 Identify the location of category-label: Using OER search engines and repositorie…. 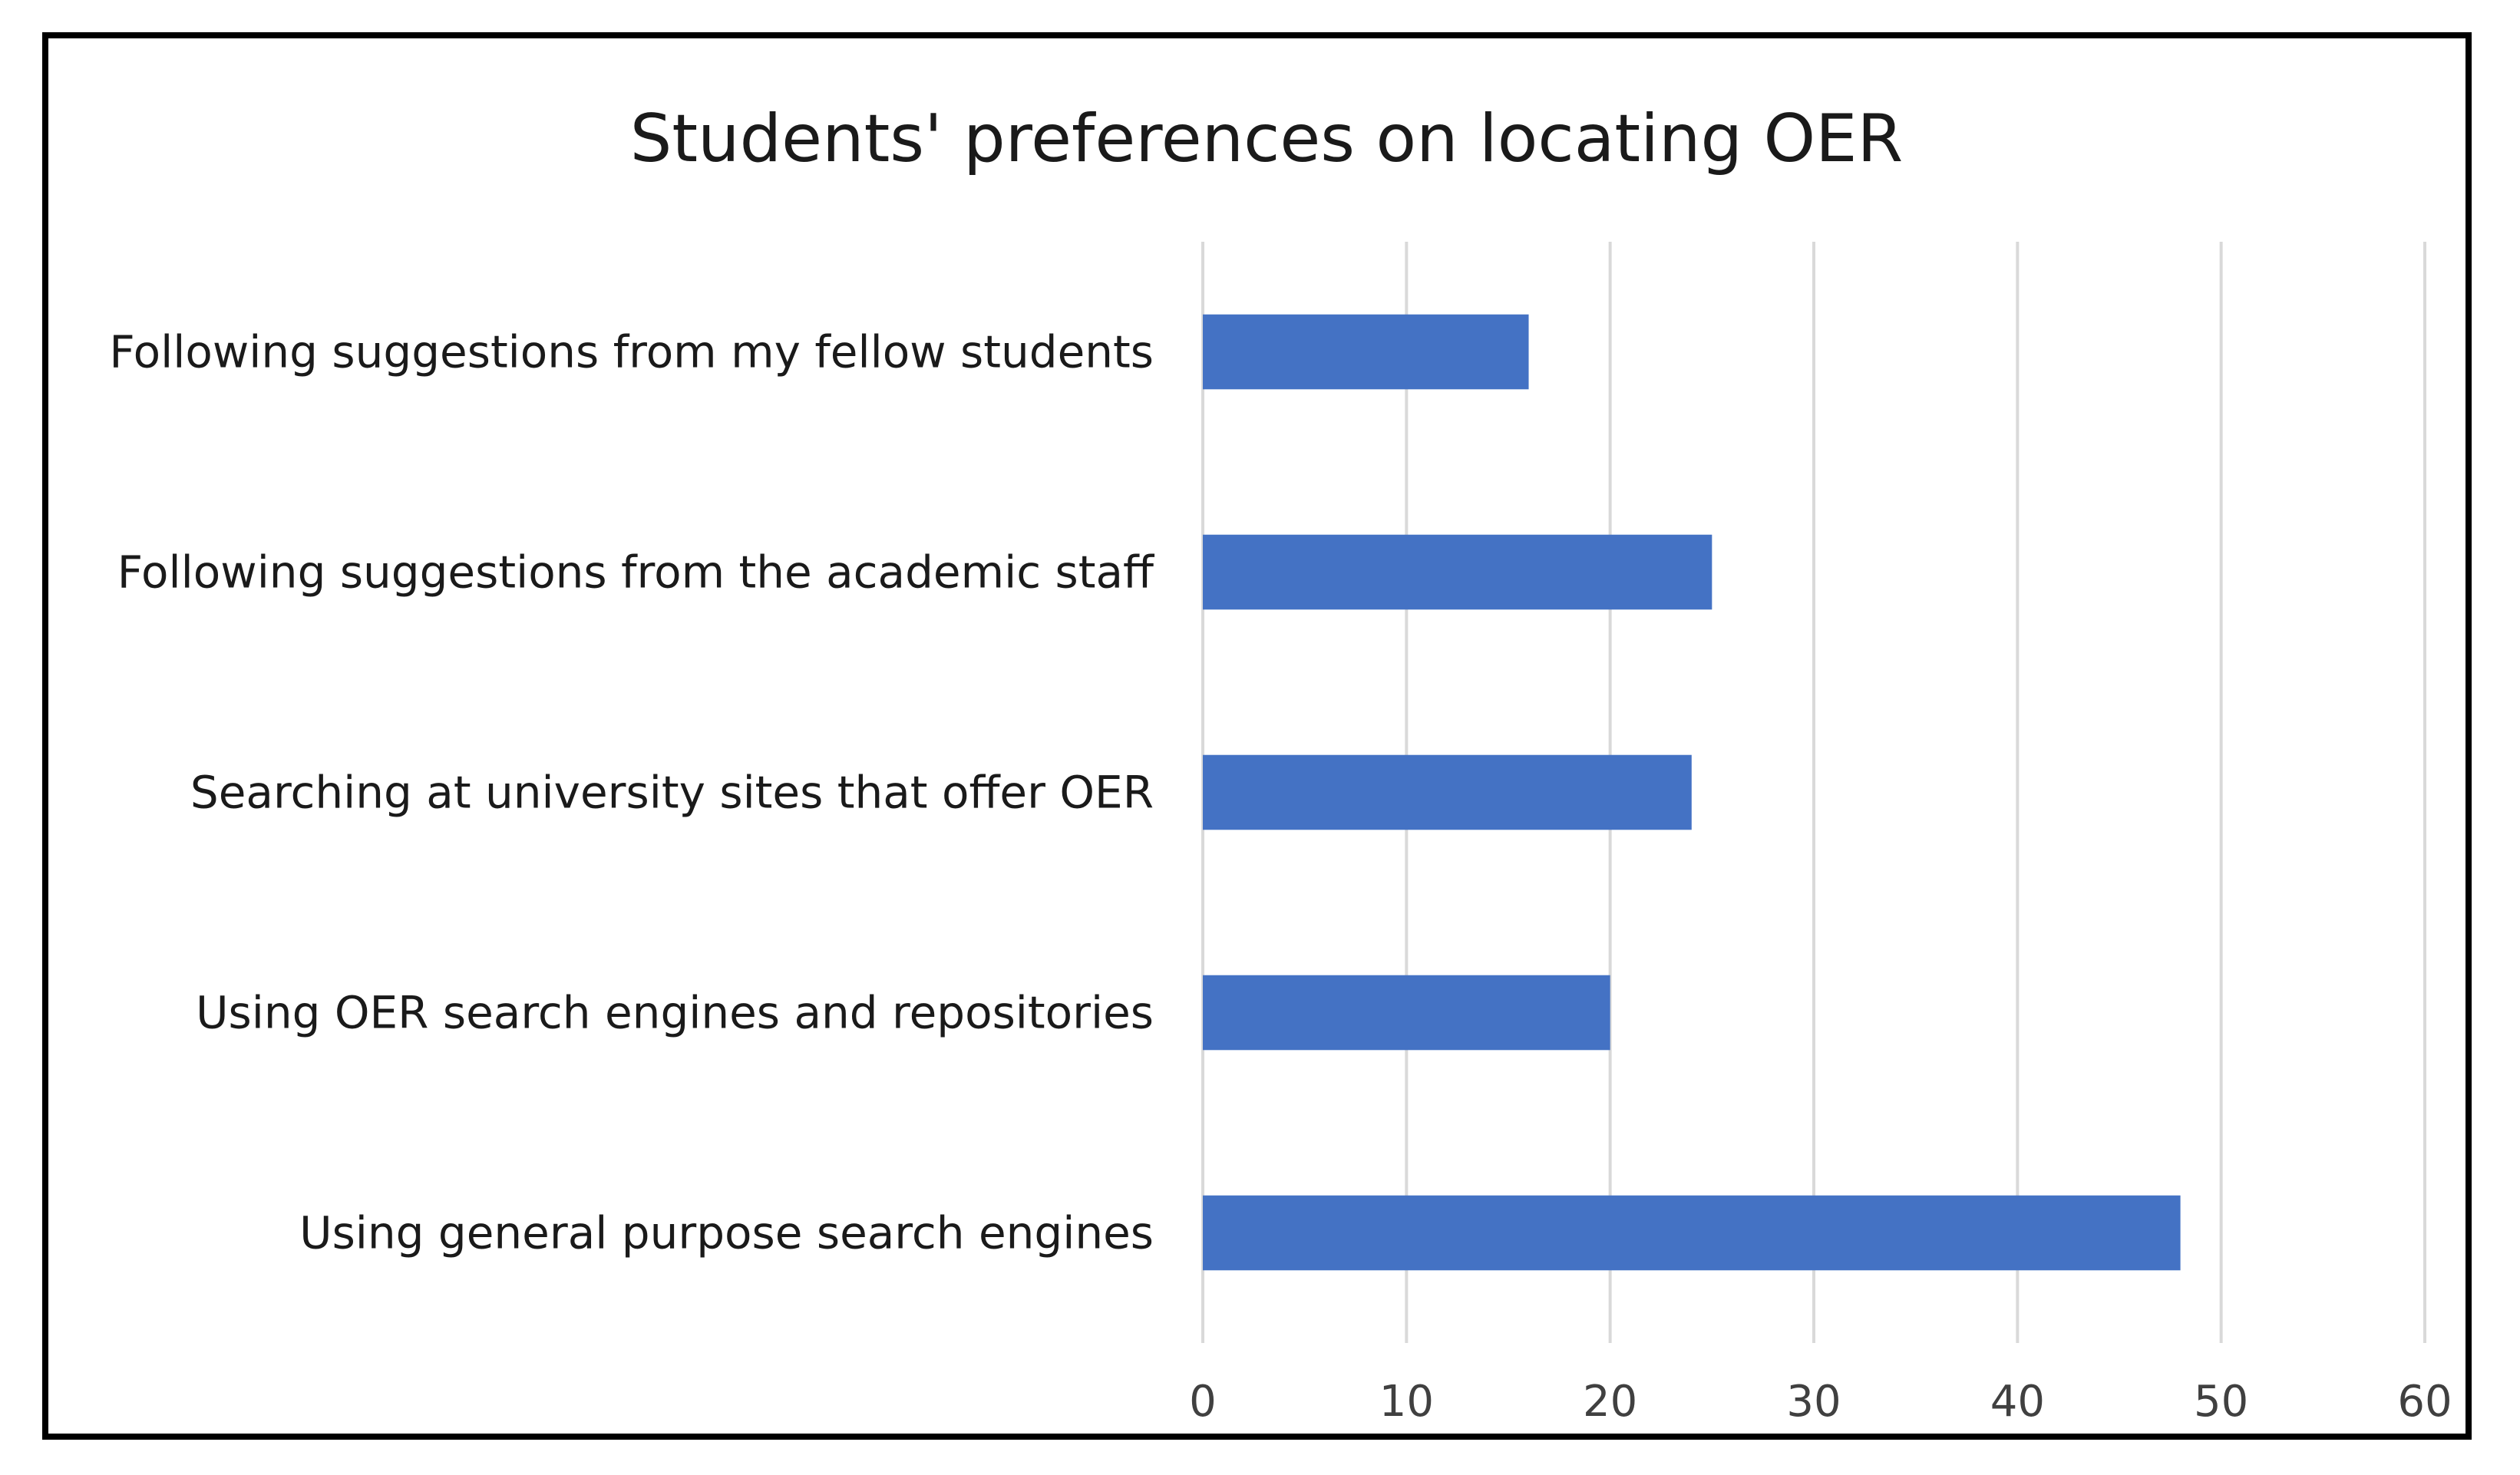
(675, 1013).